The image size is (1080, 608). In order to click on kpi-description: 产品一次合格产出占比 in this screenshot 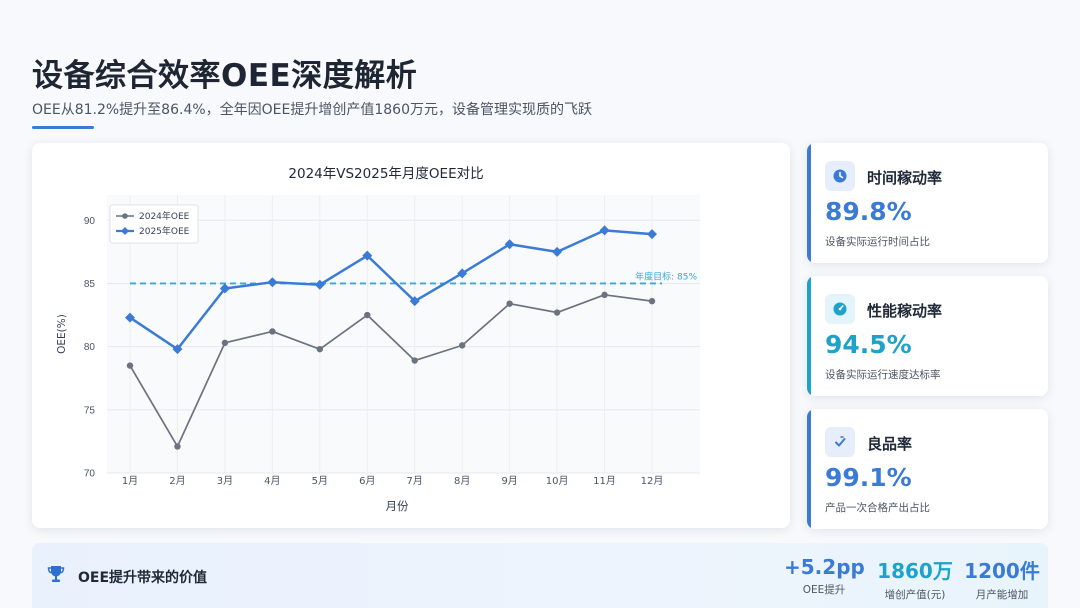, I will do `click(877, 508)`.